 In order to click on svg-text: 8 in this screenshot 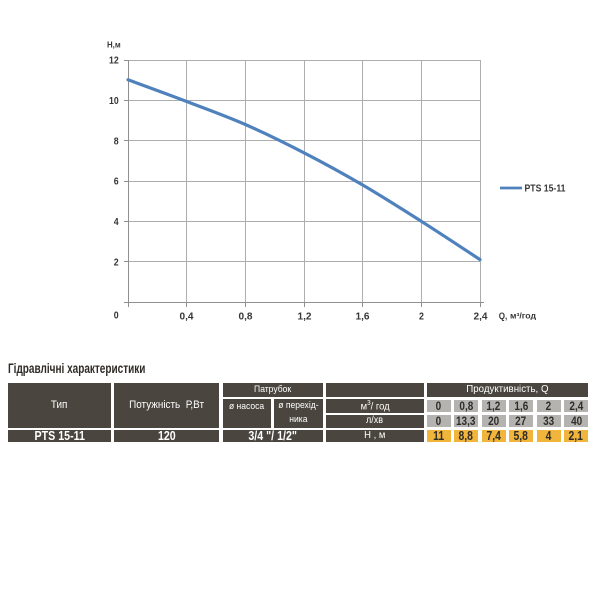, I will do `click(116, 141)`.